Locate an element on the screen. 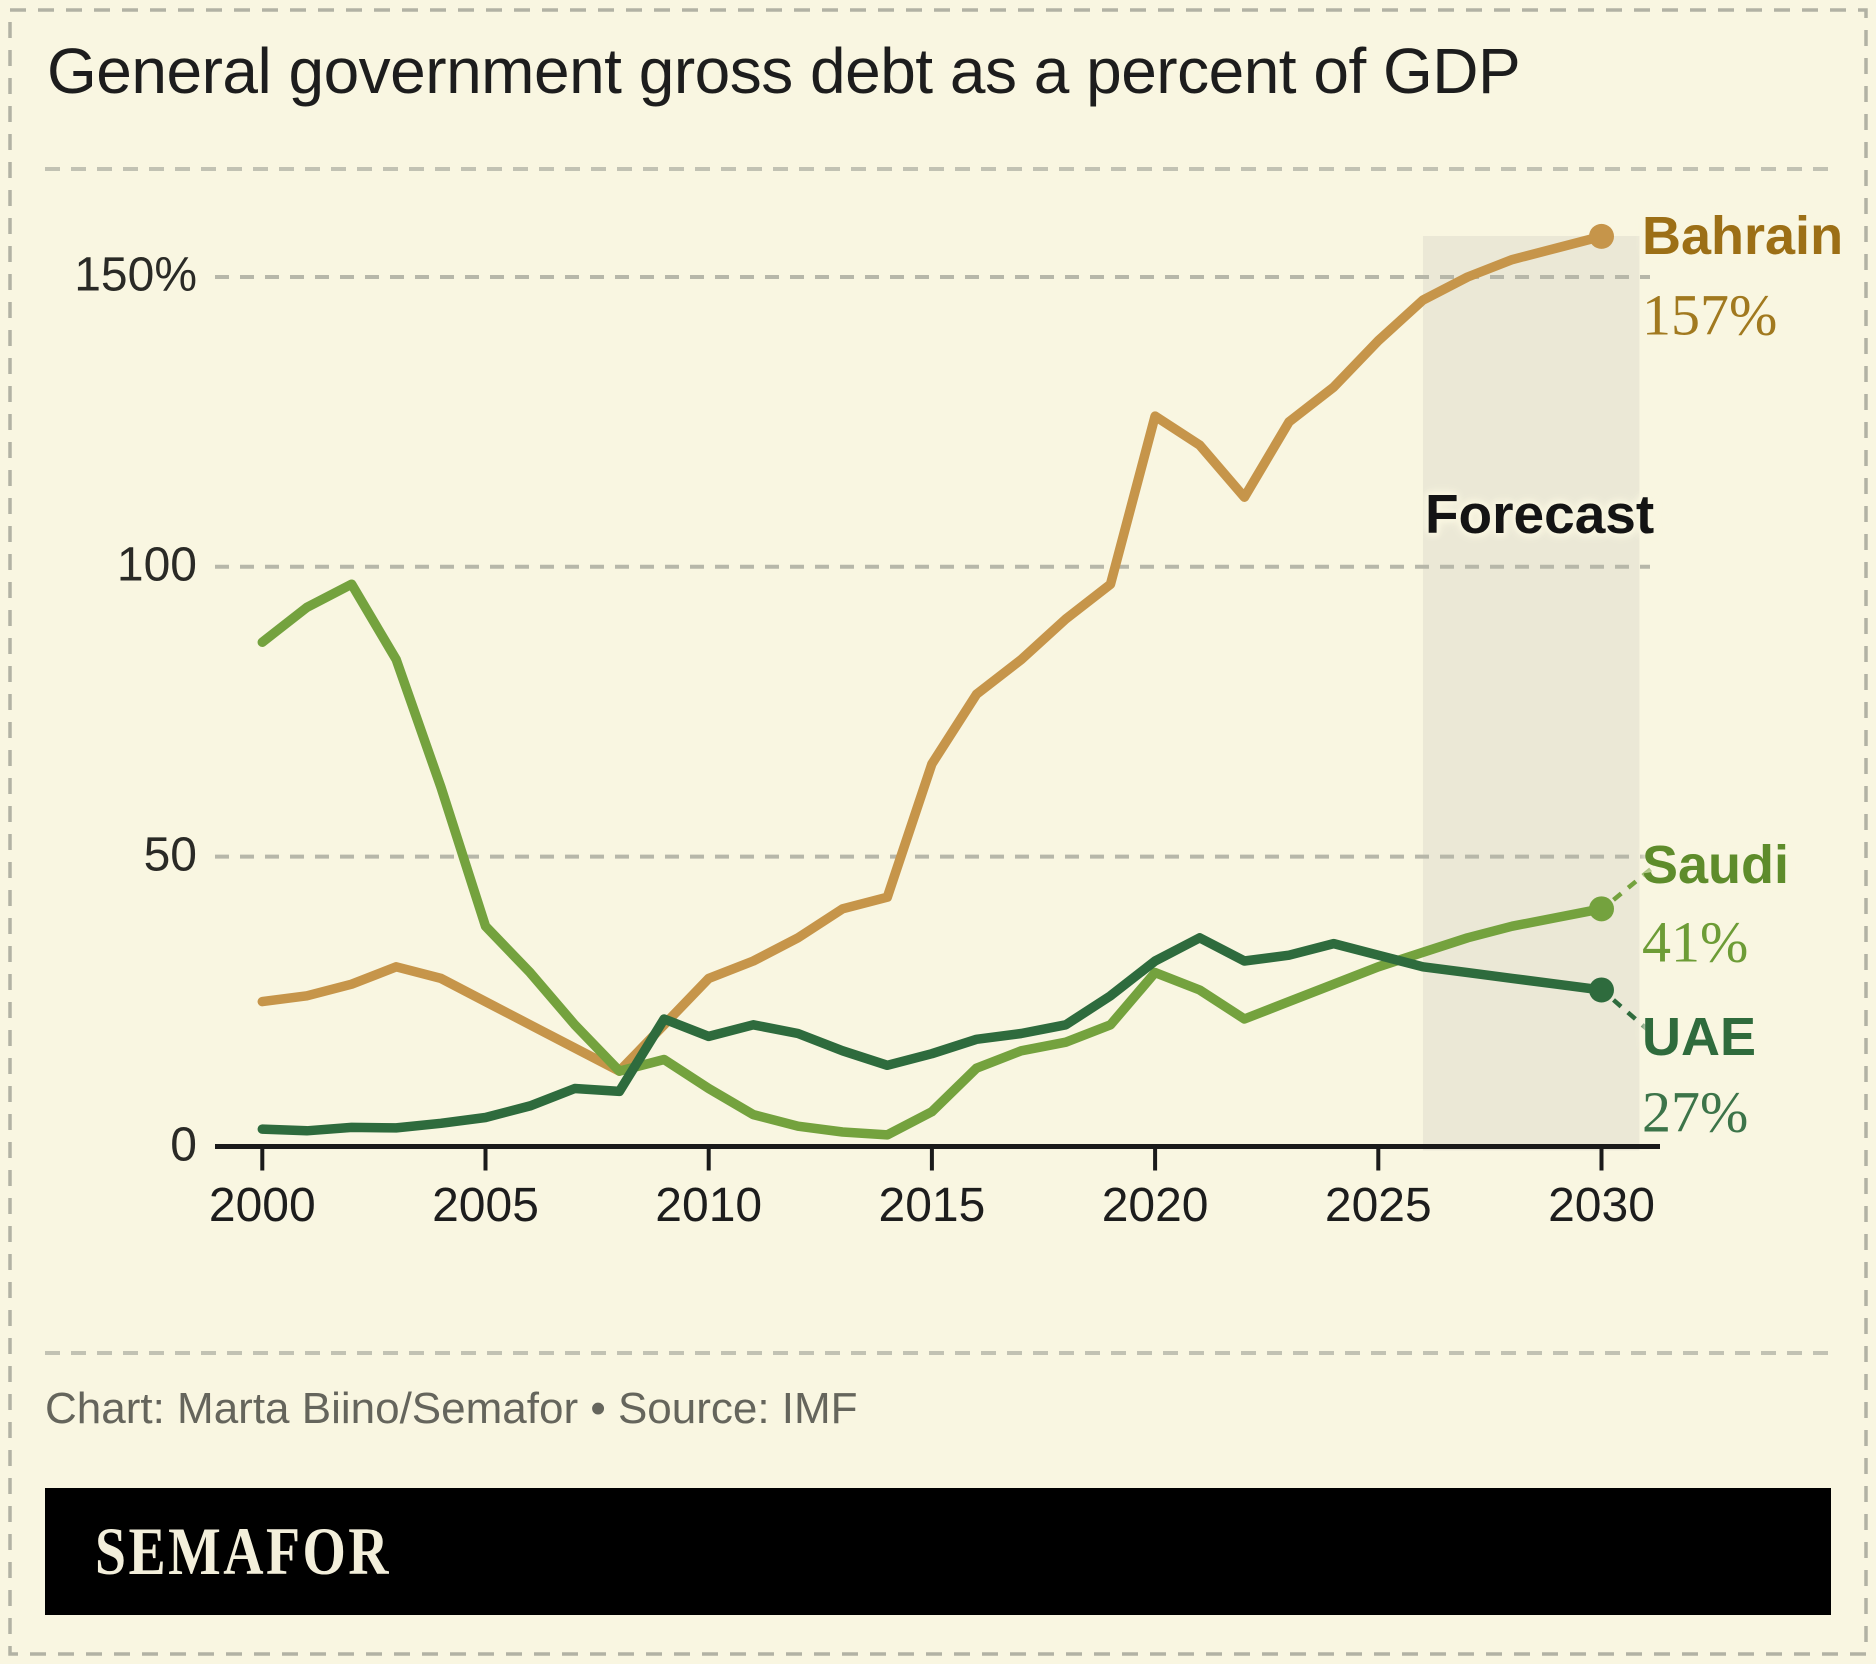 This screenshot has height=1664, width=1876. x-tick-label: 2025 is located at coordinates (1378, 1205).